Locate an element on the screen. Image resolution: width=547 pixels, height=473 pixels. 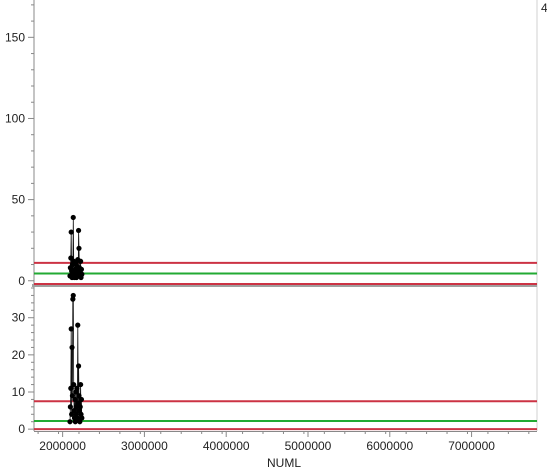
corner-marker: 4 is located at coordinates (544, 8).